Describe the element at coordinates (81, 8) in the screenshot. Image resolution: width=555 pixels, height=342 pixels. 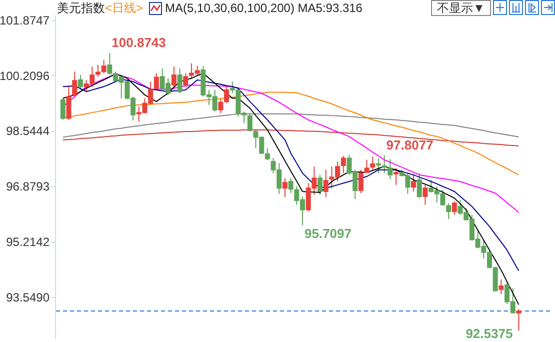
I see `chart-title: 美元指数` at that location.